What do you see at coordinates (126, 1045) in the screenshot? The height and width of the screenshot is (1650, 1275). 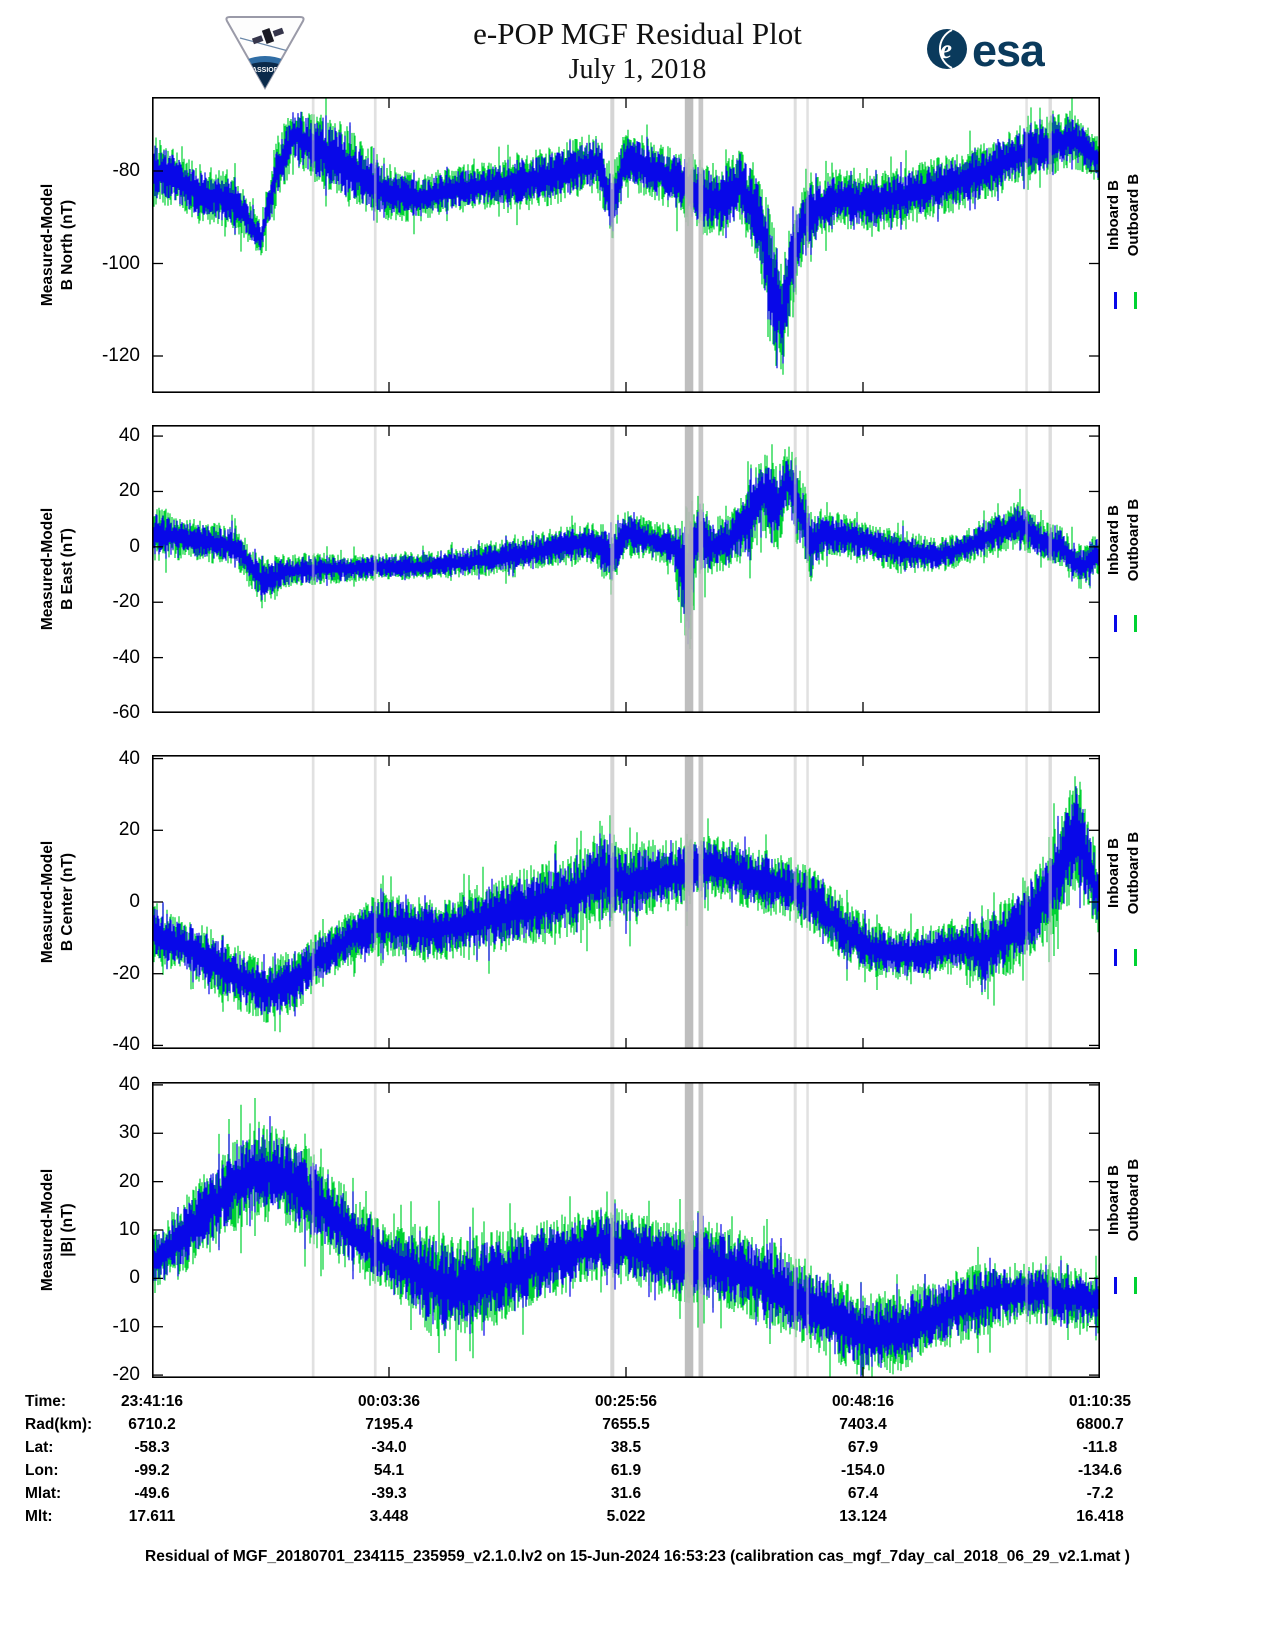 I see `y-tick-label: -40` at bounding box center [126, 1045].